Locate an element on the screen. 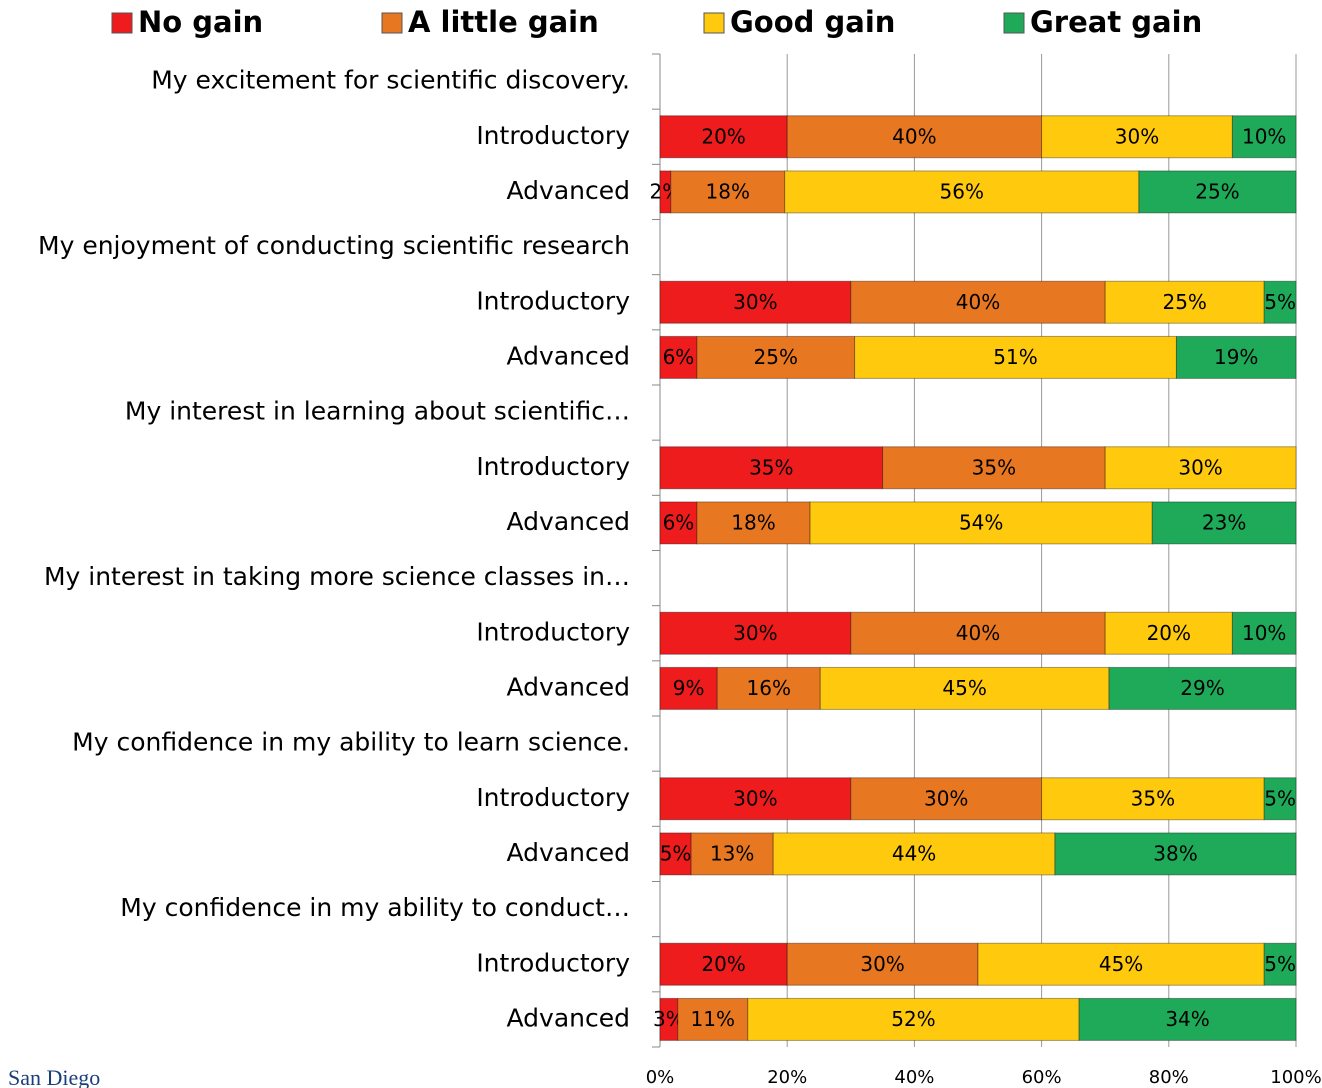 This screenshot has width=1322, height=1088. legend-label: A little gain is located at coordinates (503, 22).